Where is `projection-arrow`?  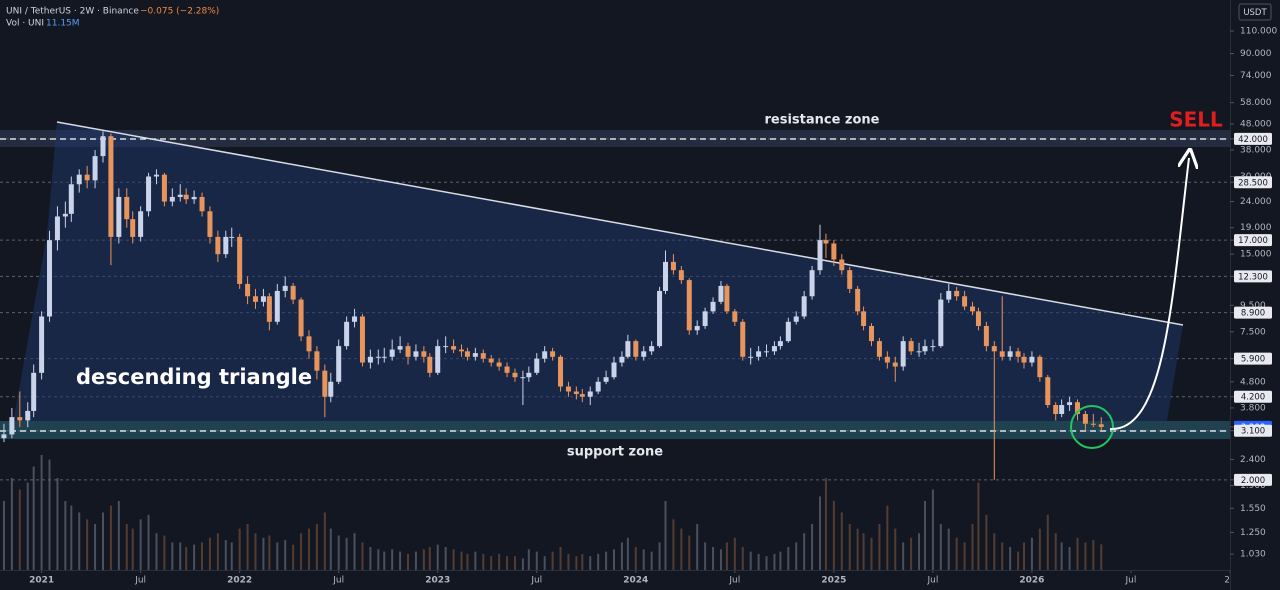
projection-arrow is located at coordinates (1149, 294).